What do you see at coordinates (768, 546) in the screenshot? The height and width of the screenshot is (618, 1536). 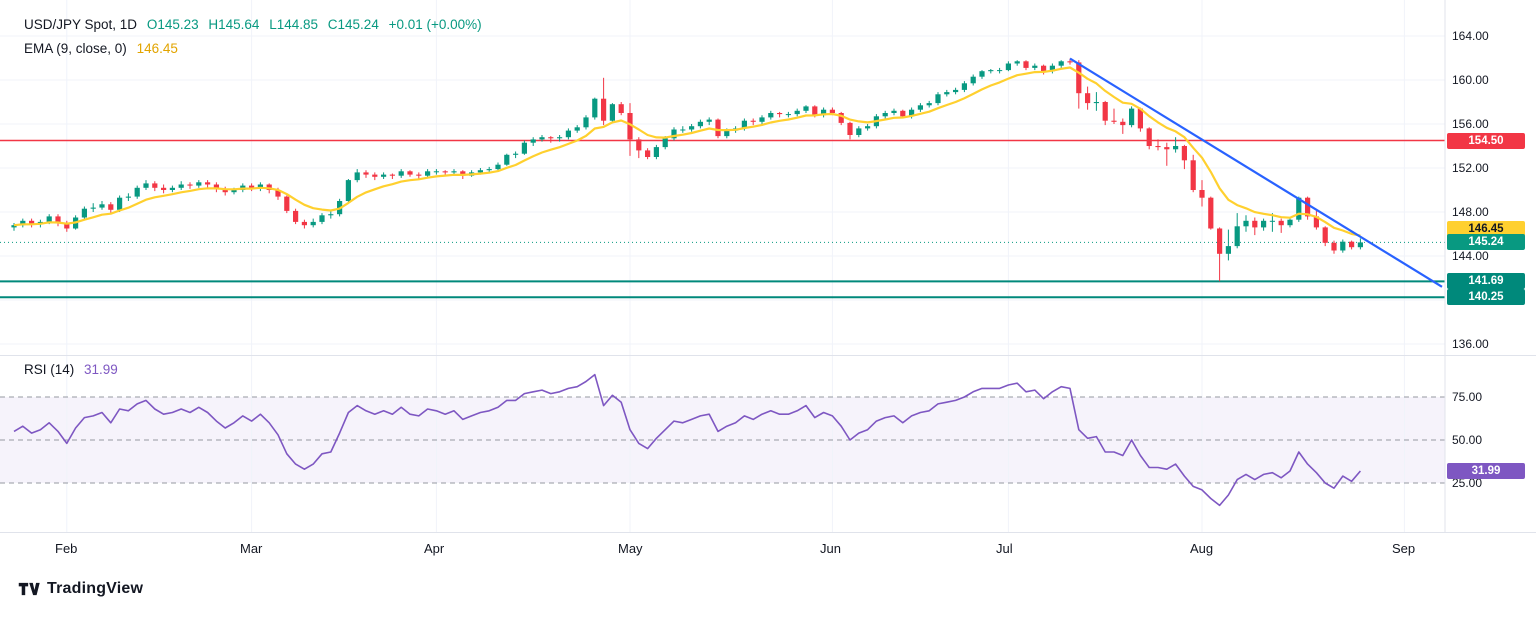 I see `time-axis: Feb Mar Apr May Jun Jul Aug Sep` at bounding box center [768, 546].